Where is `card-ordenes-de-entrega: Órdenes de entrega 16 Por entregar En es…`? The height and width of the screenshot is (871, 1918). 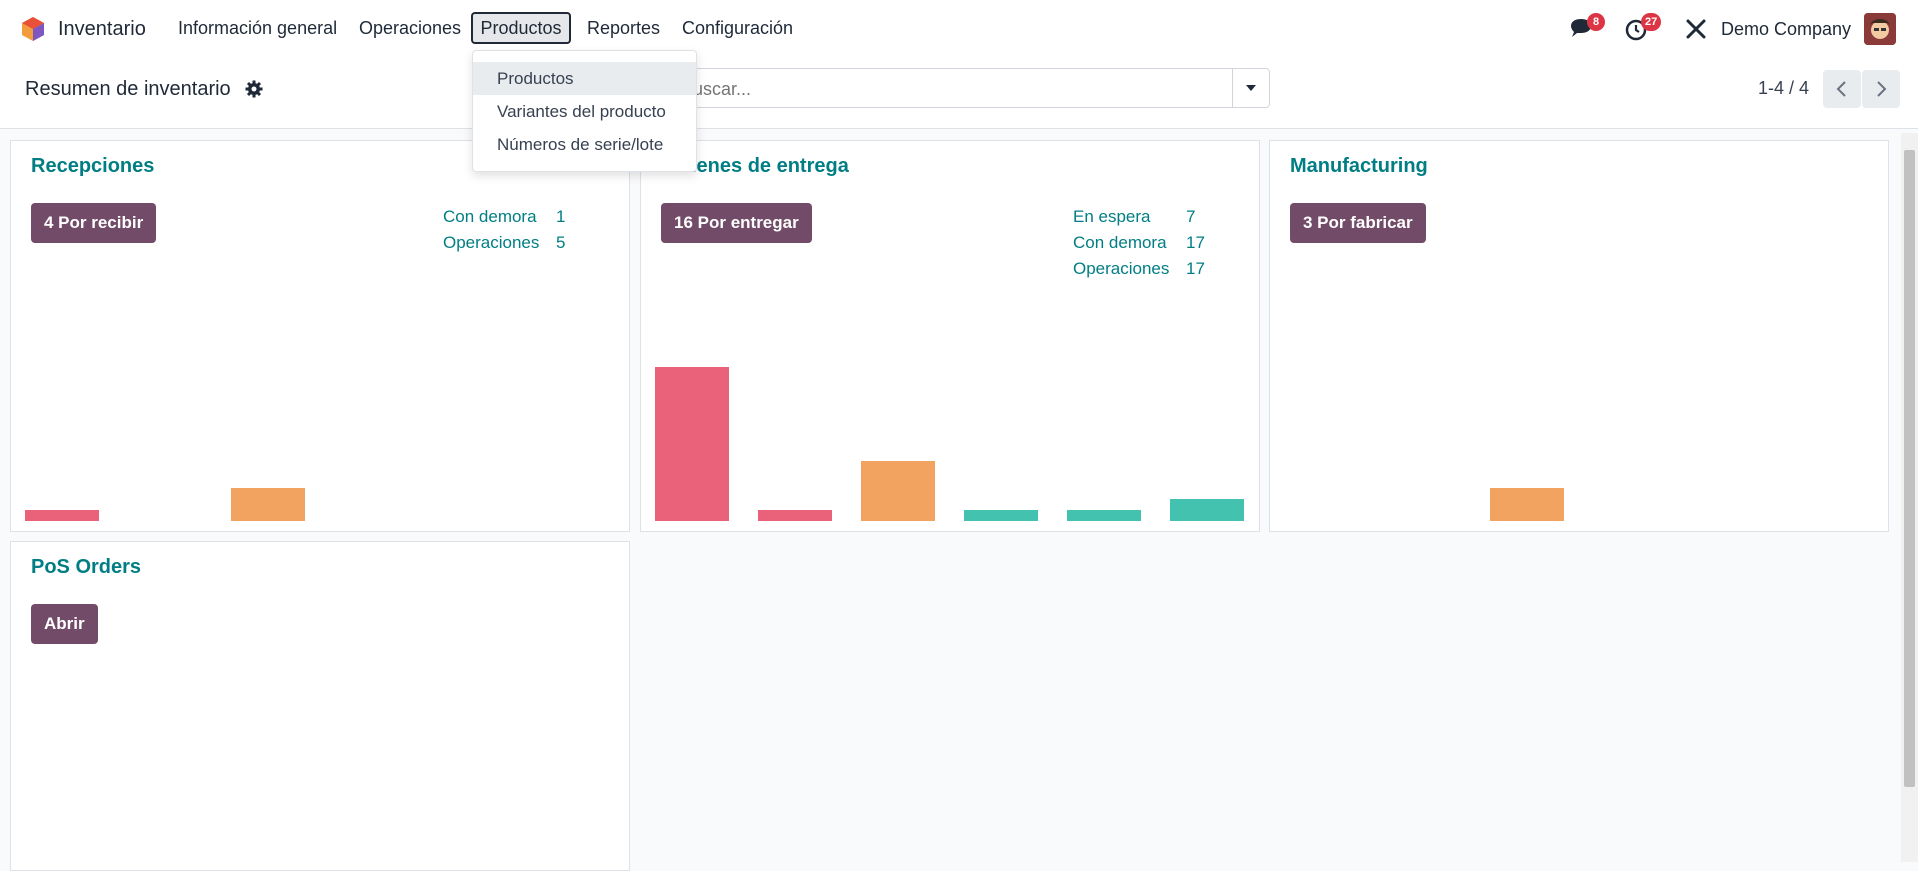
card-ordenes-de-entrega: Órdenes de entrega 16 Por entregar En es… is located at coordinates (950, 336).